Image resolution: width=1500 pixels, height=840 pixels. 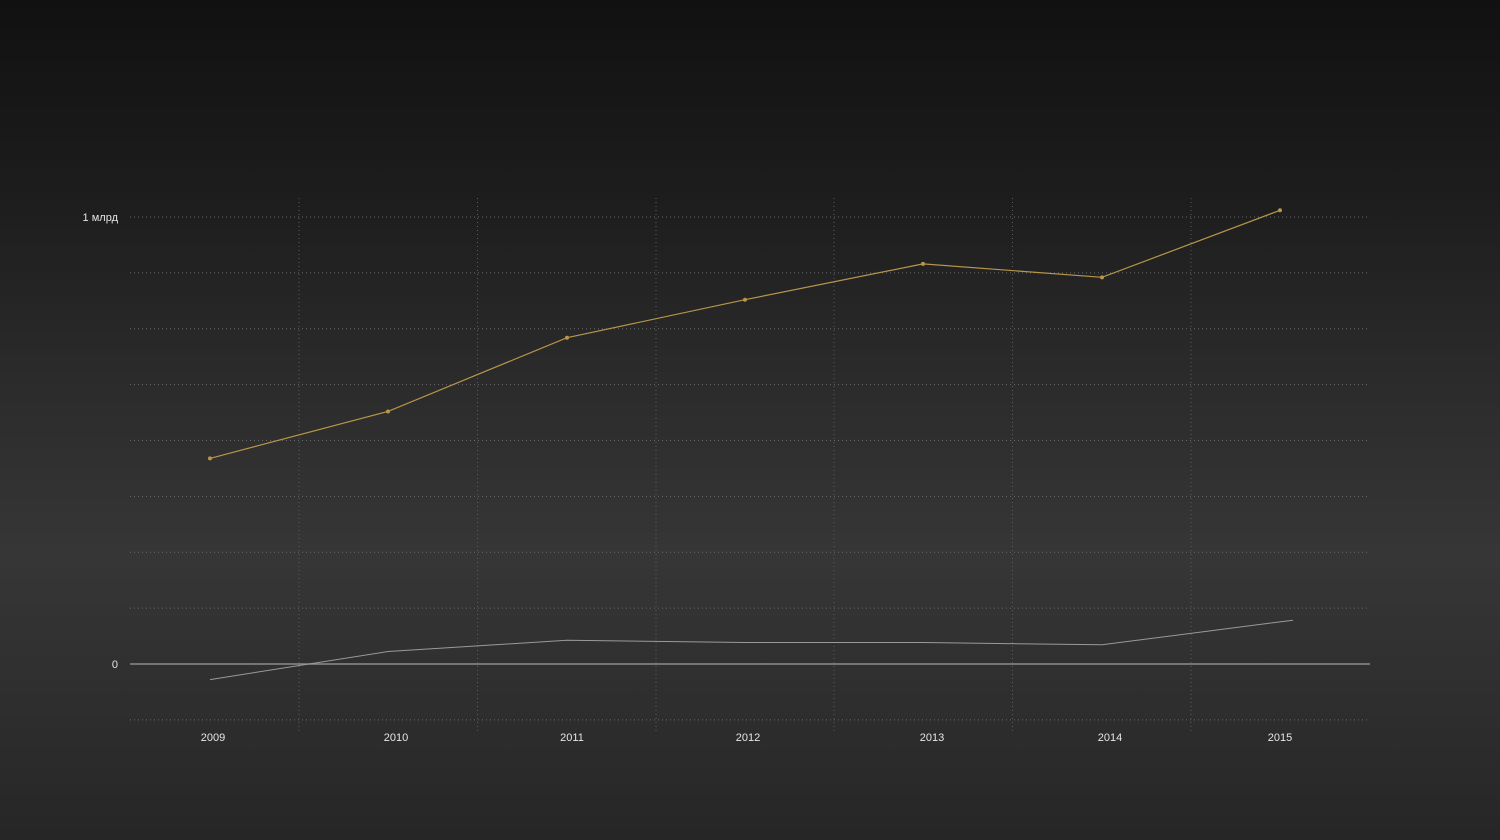 I want to click on x-tick-label: 2011, so click(x=572, y=738).